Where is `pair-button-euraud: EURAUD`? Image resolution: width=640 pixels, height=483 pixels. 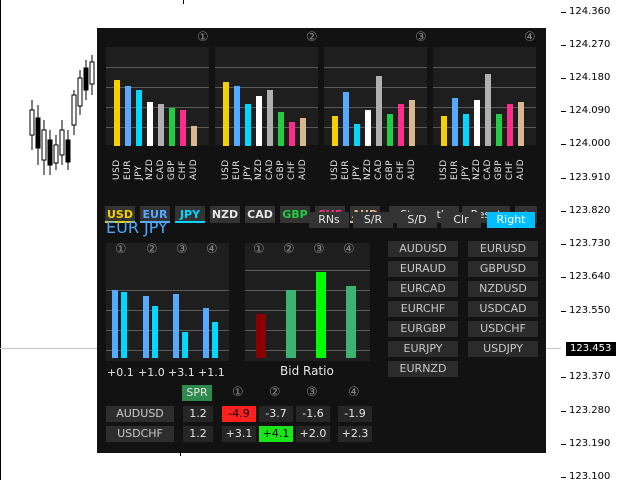 pair-button-euraud: EURAUD is located at coordinates (423, 269).